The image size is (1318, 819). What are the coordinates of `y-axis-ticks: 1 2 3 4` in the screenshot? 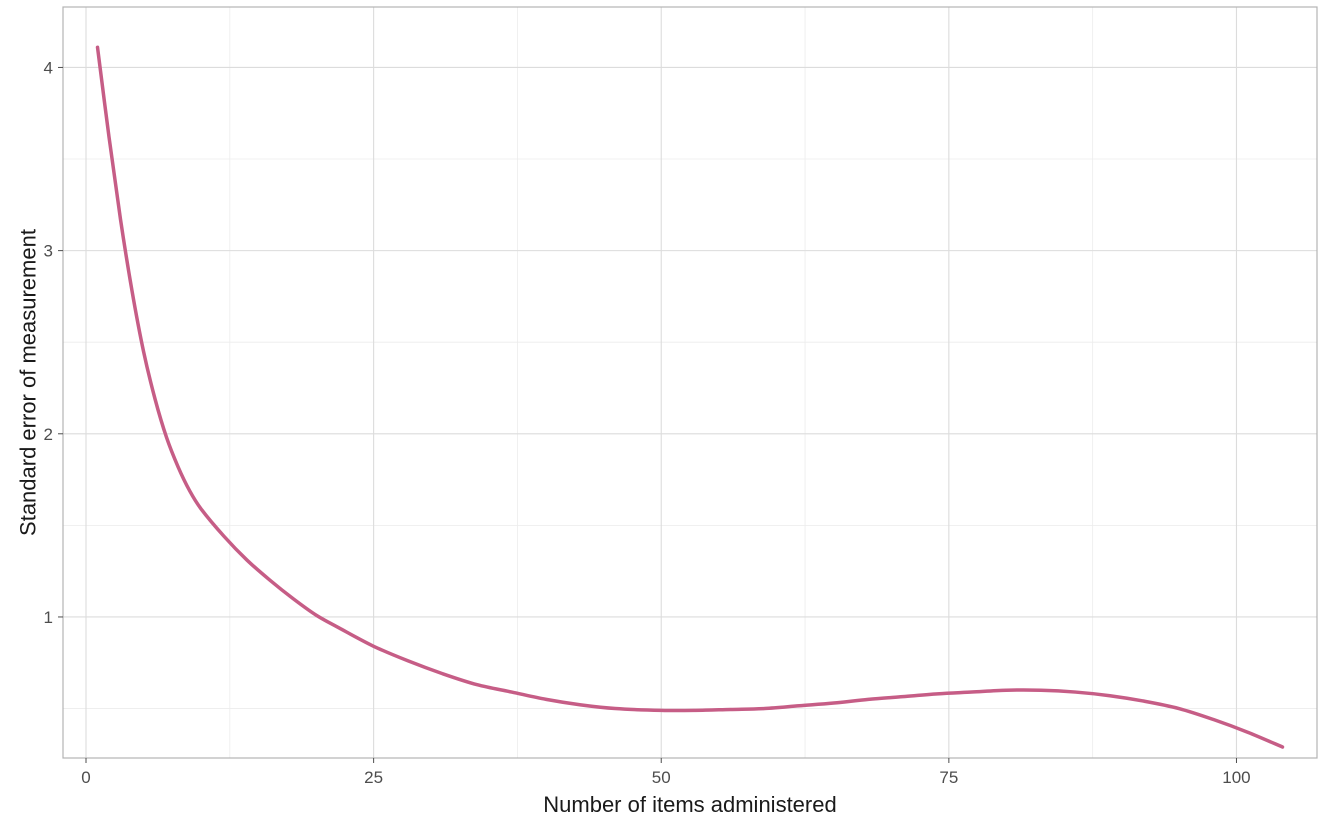 It's located at (53, 342).